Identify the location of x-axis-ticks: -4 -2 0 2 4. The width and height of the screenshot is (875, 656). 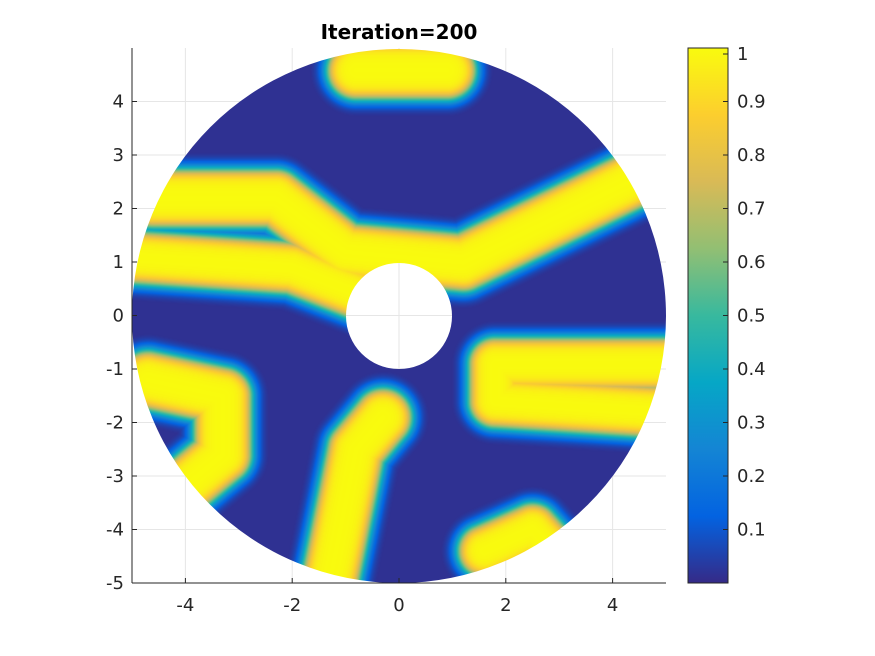
(397, 597).